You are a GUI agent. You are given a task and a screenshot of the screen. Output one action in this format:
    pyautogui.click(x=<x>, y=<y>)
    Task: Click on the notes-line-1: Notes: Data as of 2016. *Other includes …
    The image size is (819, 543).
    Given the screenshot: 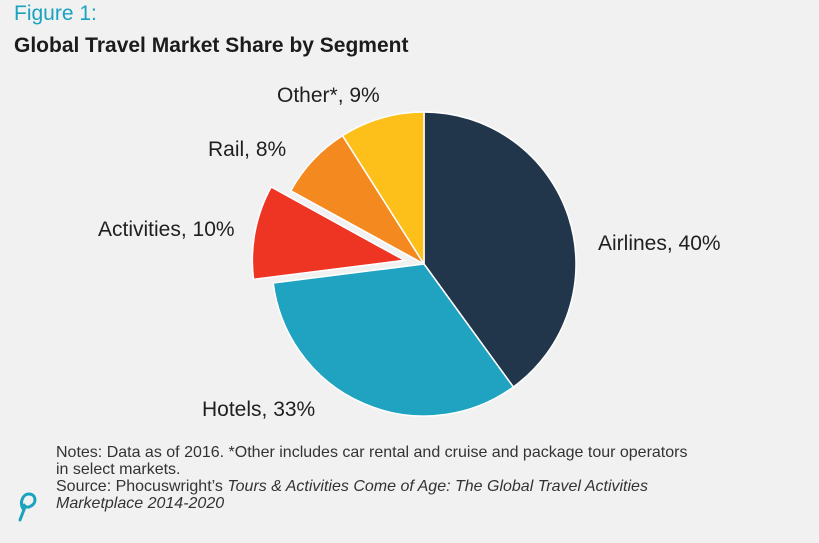 What is the action you would take?
    pyautogui.click(x=372, y=452)
    